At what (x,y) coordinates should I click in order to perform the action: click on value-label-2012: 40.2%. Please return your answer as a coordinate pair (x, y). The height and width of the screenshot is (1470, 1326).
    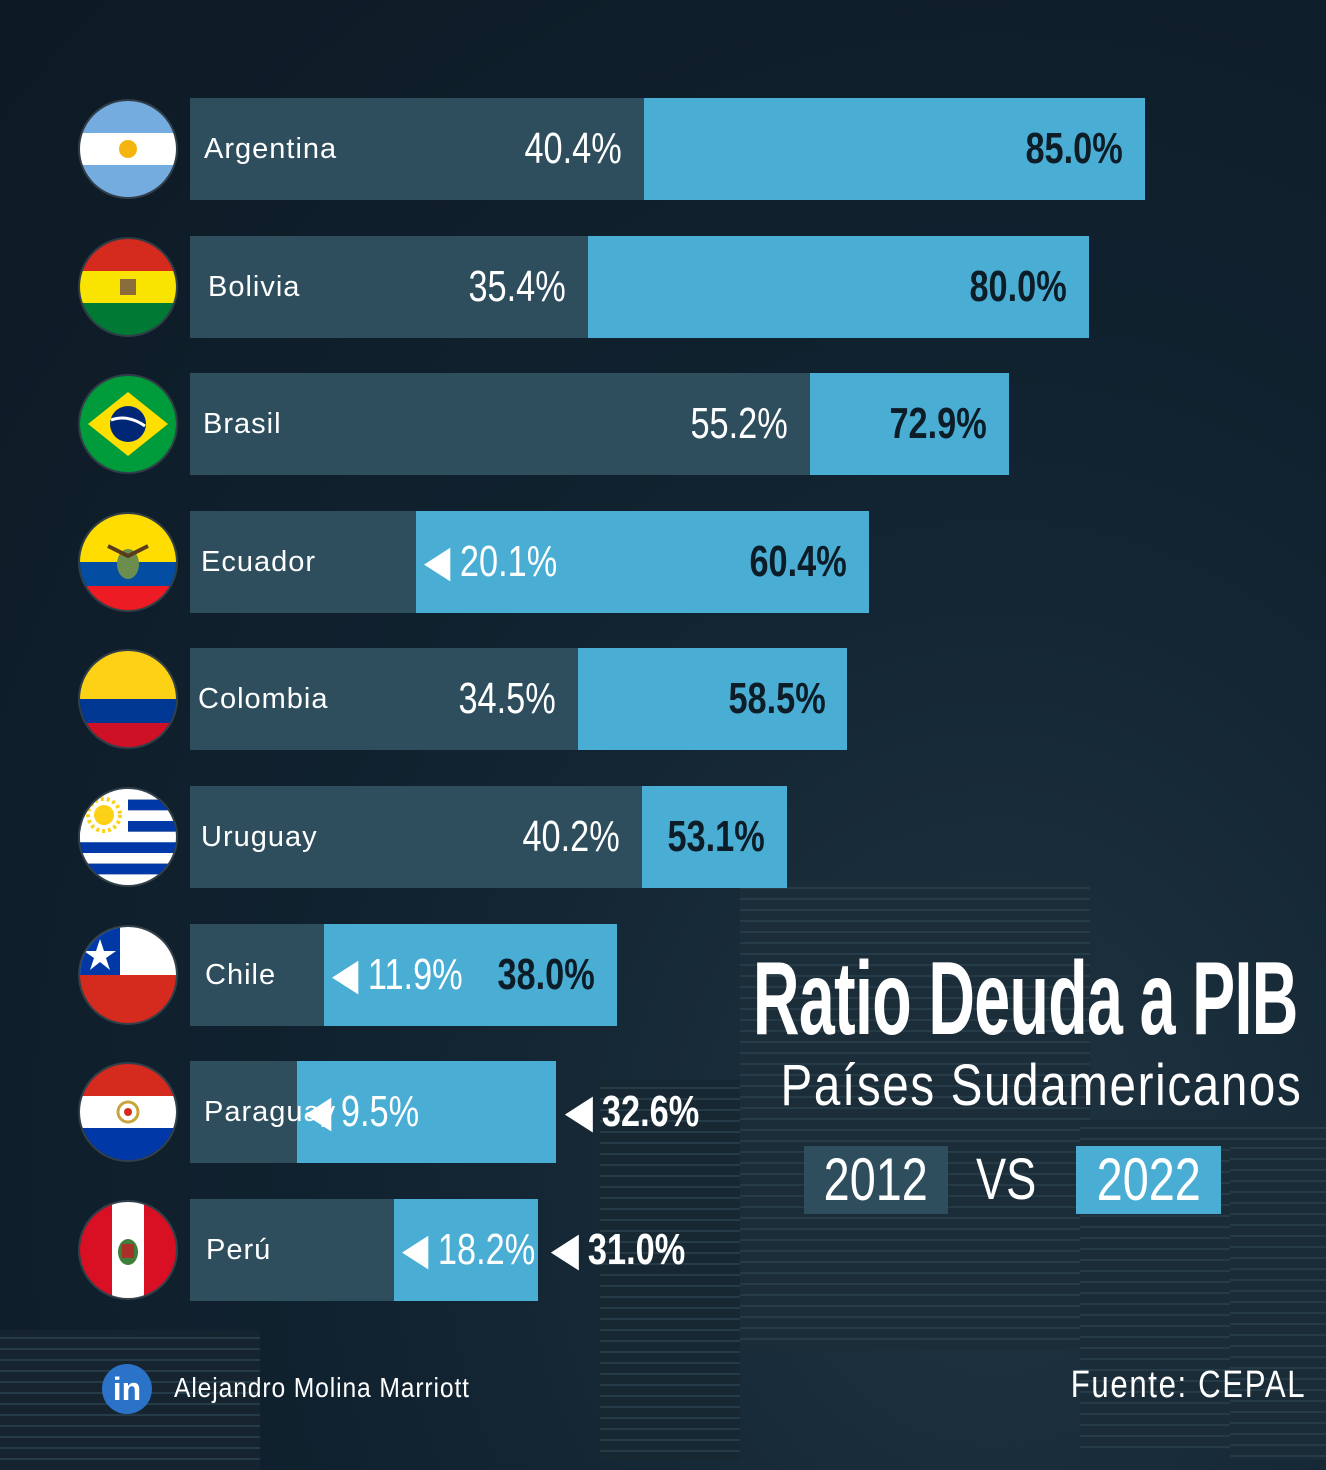
    Looking at the image, I should click on (571, 836).